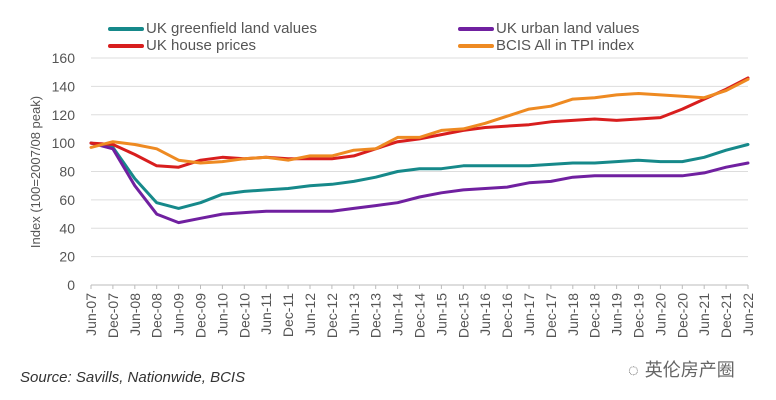  I want to click on x-tick-label: Dec-08, so click(157, 315).